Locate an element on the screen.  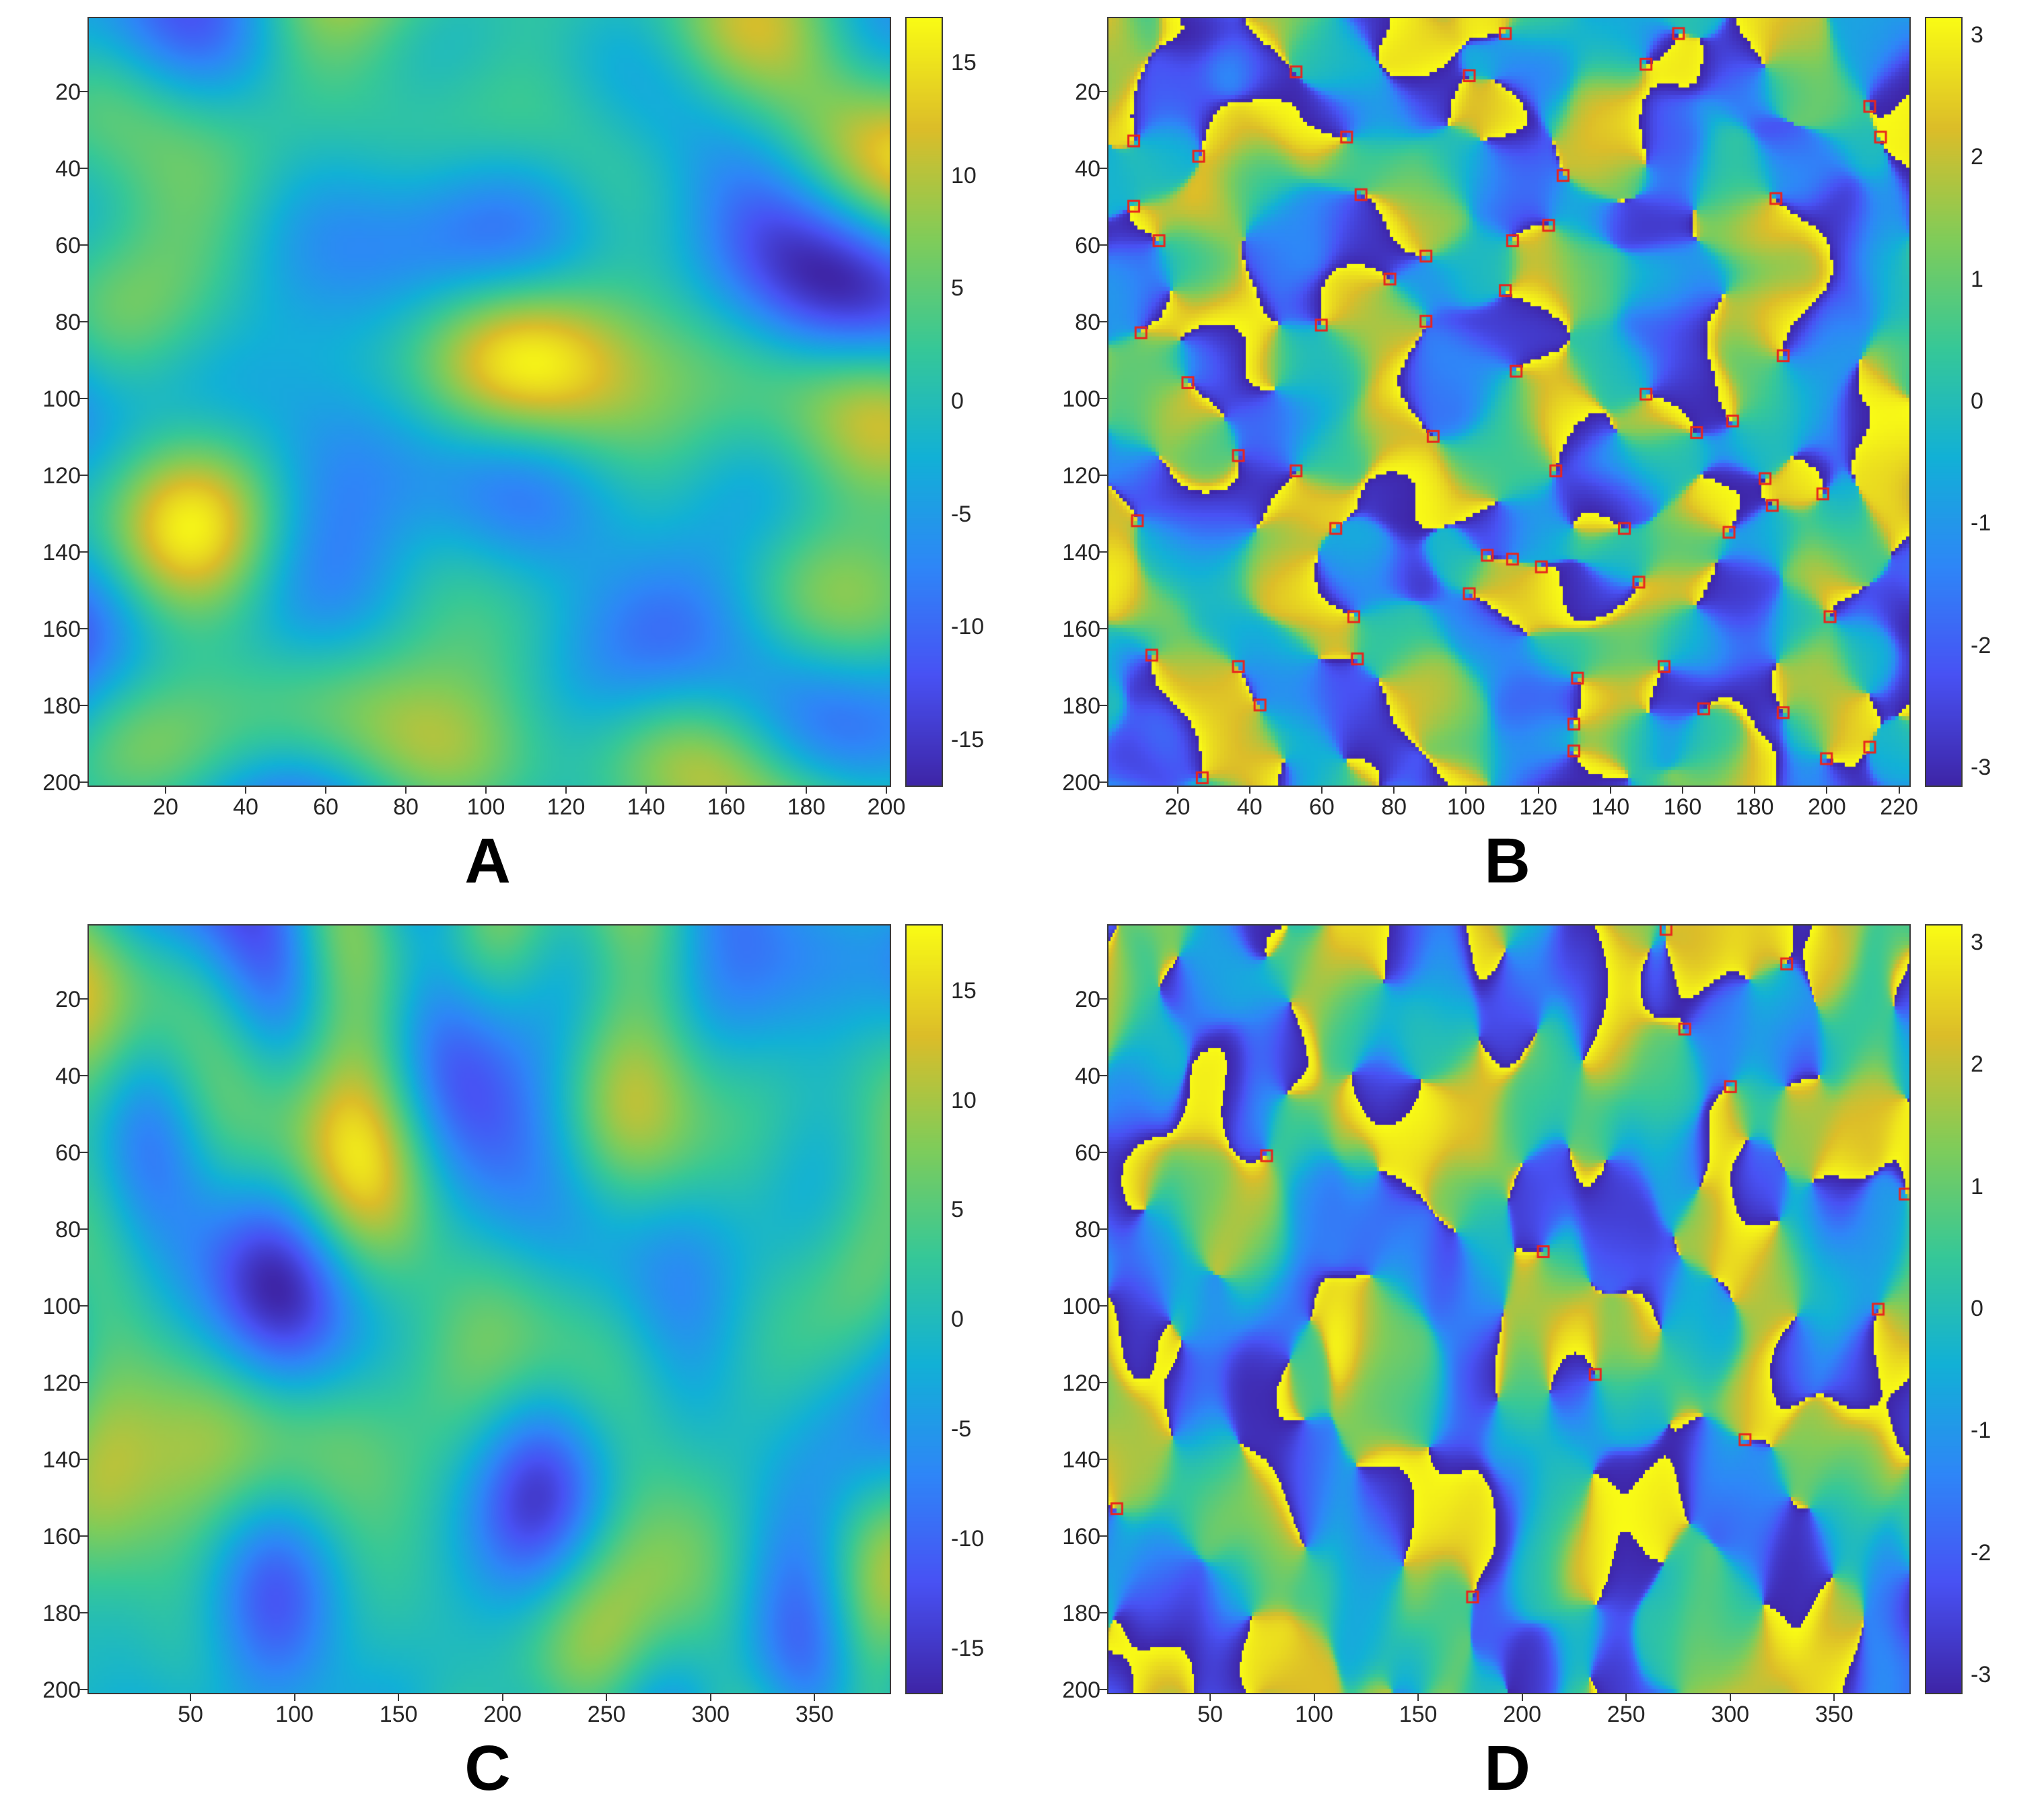
y-tick-label: 40 is located at coordinates (1087, 169).